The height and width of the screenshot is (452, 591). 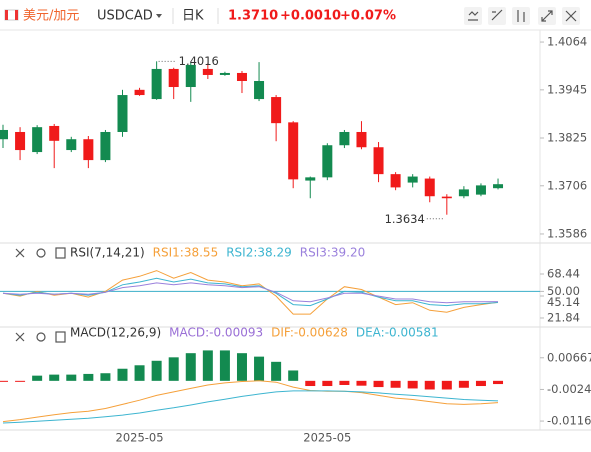 I want to click on header: 美元/加元 USDCAD 日K 1.3710 +0.0010 +0.07%, so click(x=292, y=16).